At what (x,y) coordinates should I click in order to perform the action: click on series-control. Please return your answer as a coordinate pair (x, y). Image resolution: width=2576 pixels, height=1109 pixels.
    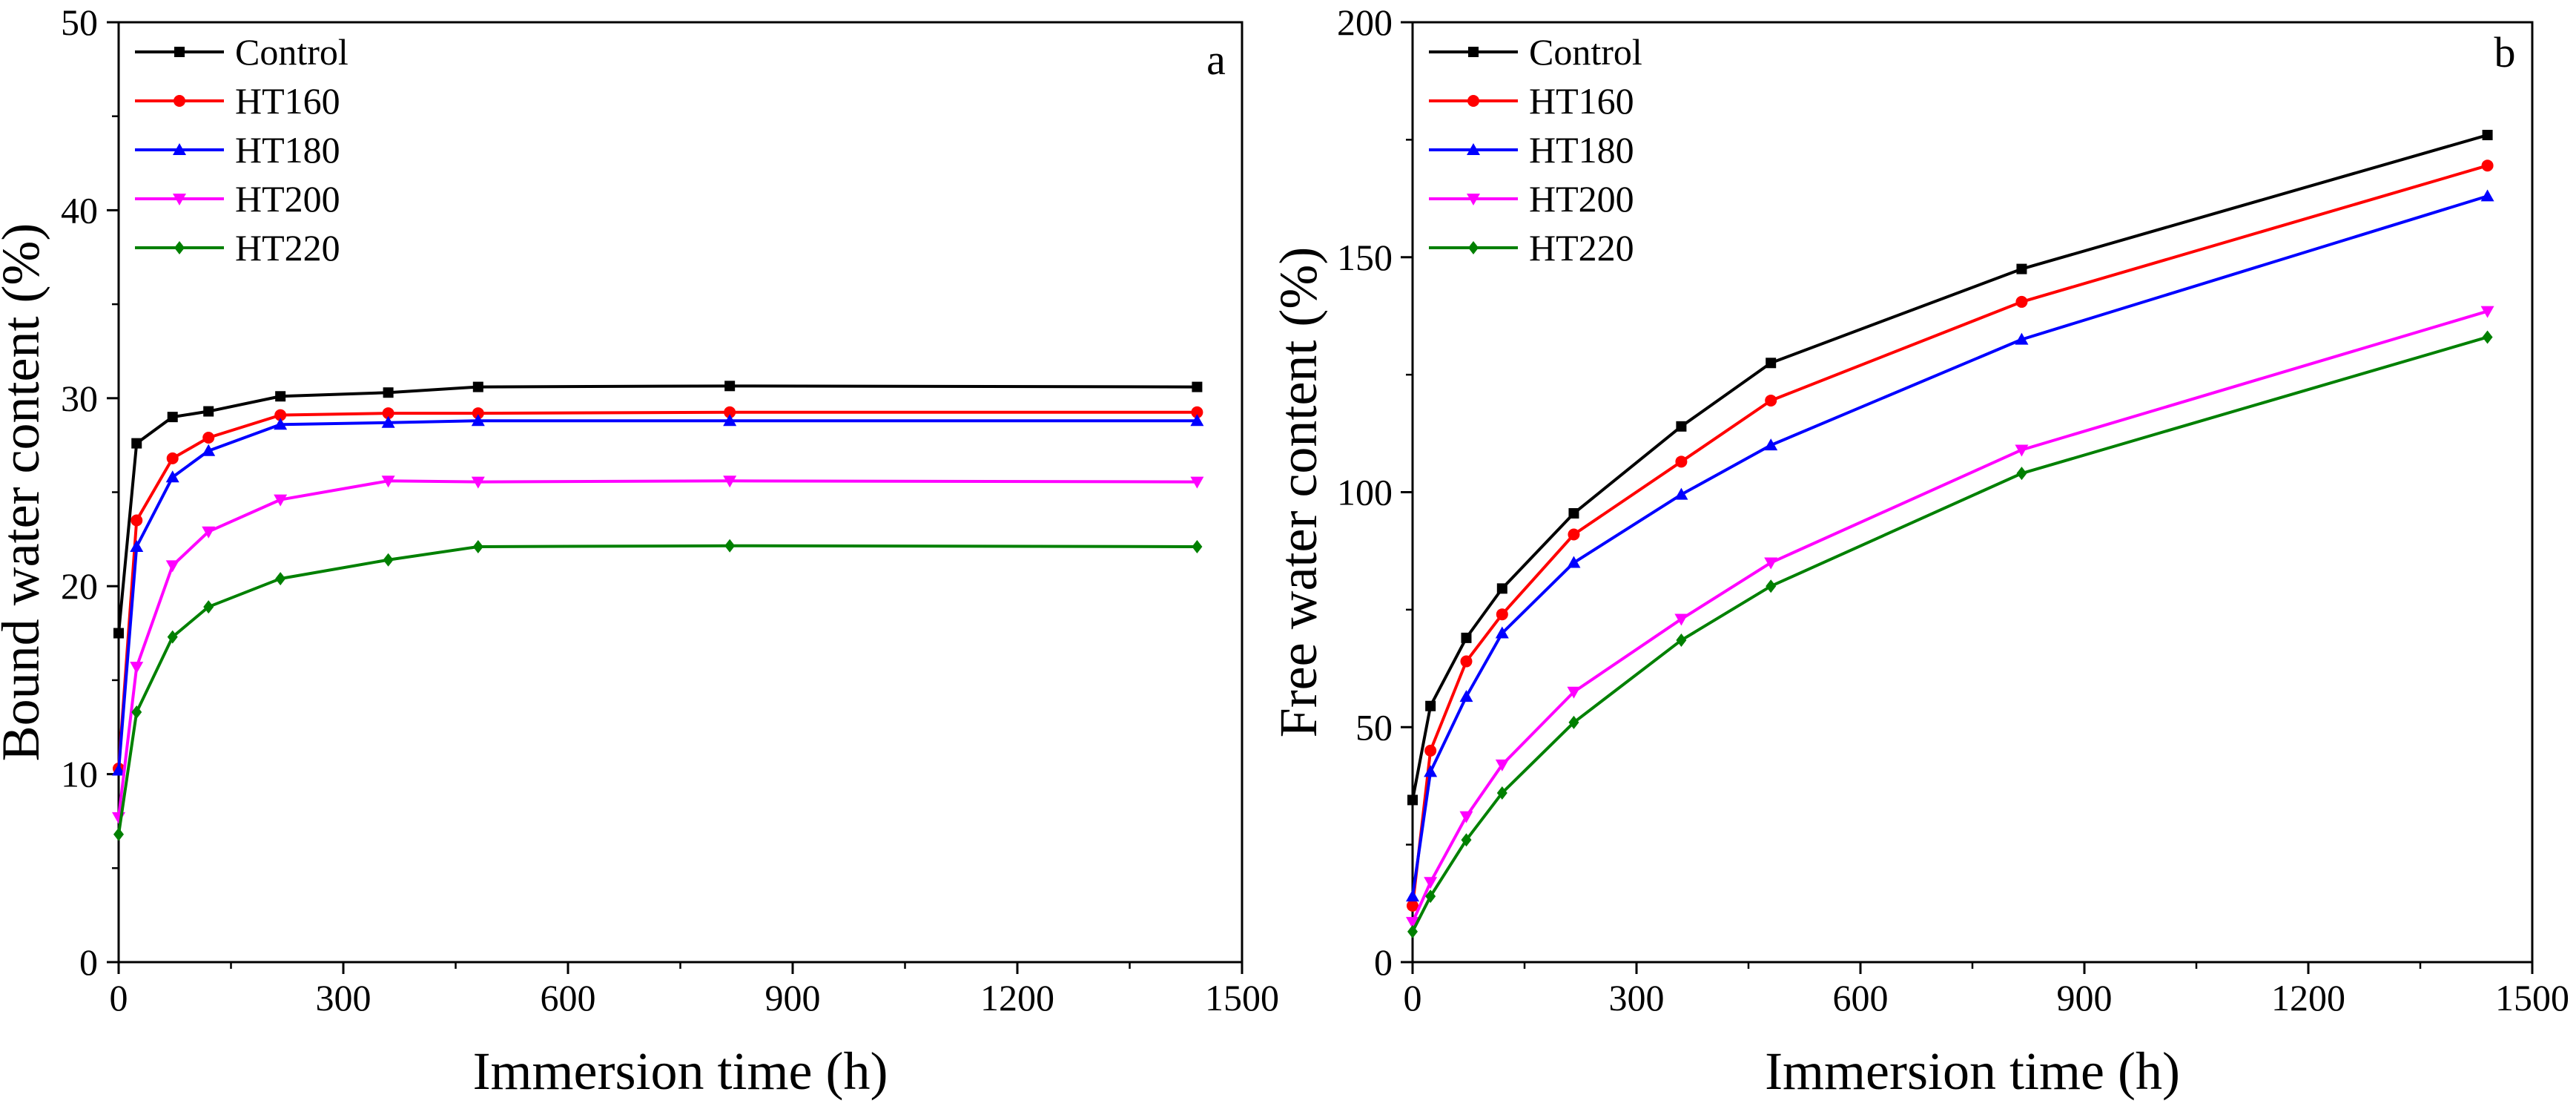
    Looking at the image, I should click on (658, 510).